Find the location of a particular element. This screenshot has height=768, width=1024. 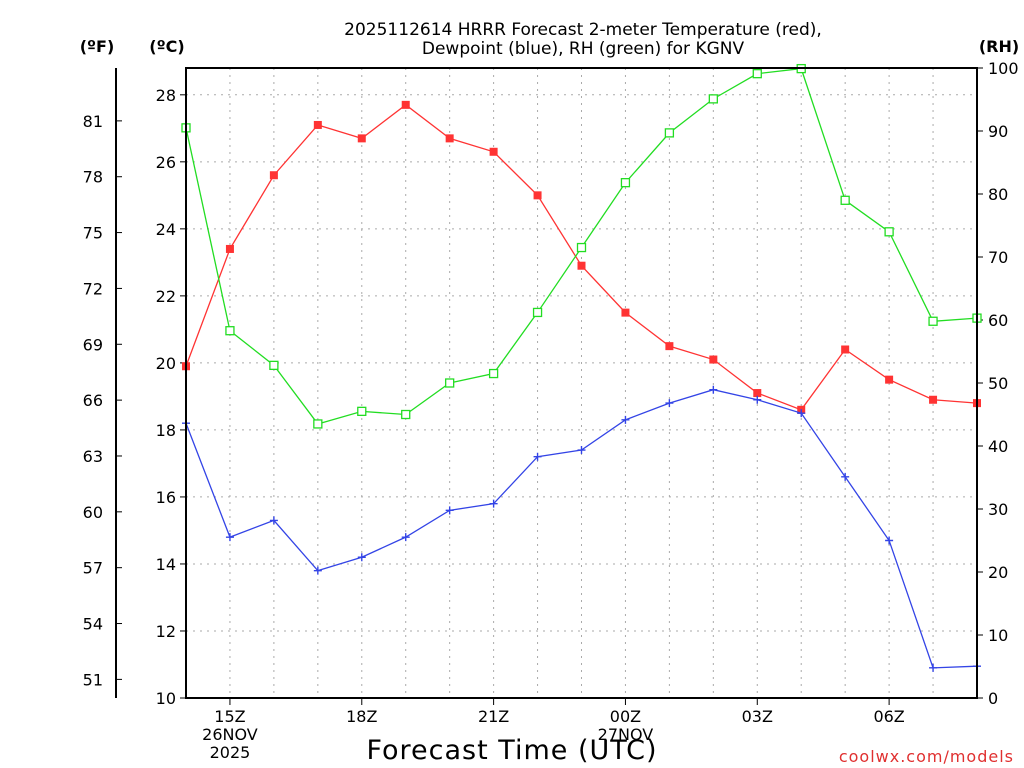

x-axis-label: Forecast Time (UTC) is located at coordinates (511, 750).